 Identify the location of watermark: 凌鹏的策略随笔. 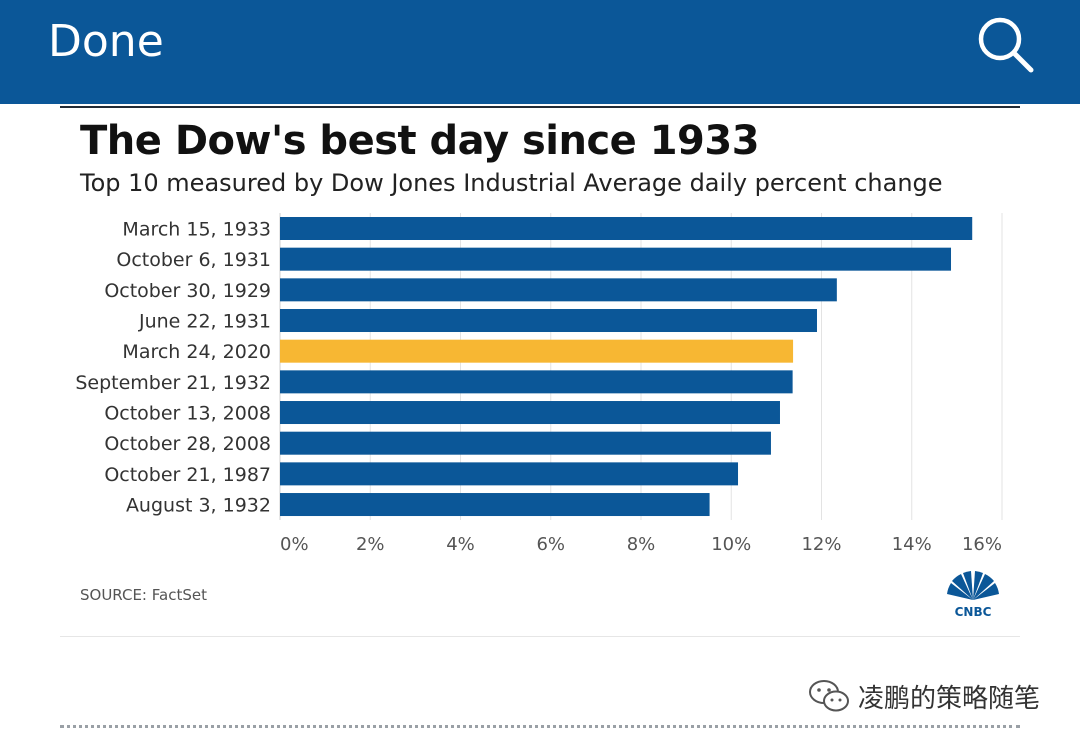
(924, 696).